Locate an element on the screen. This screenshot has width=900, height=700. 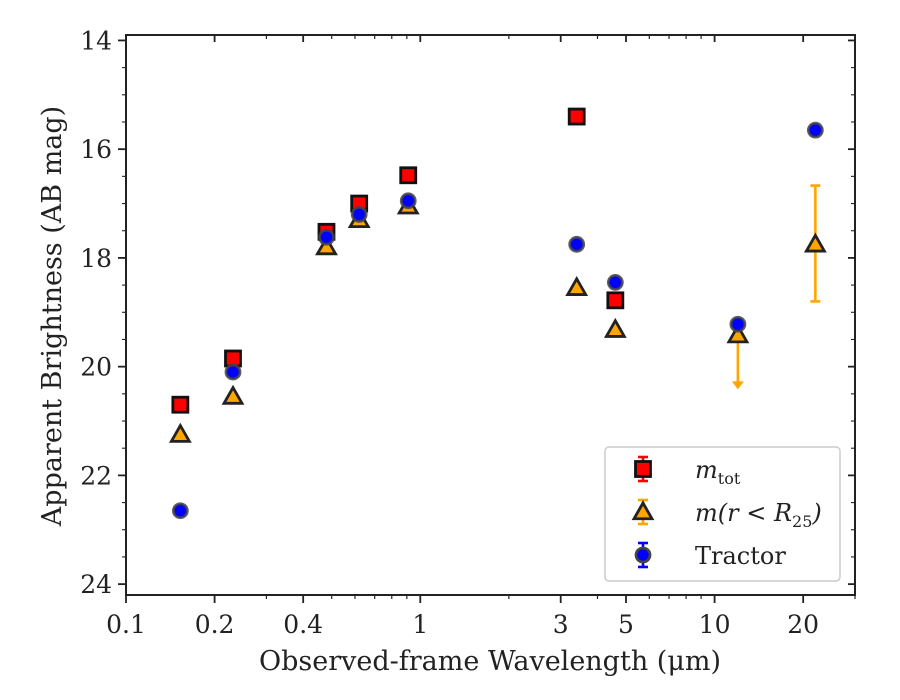
x-tick-label: 5 is located at coordinates (626, 624).